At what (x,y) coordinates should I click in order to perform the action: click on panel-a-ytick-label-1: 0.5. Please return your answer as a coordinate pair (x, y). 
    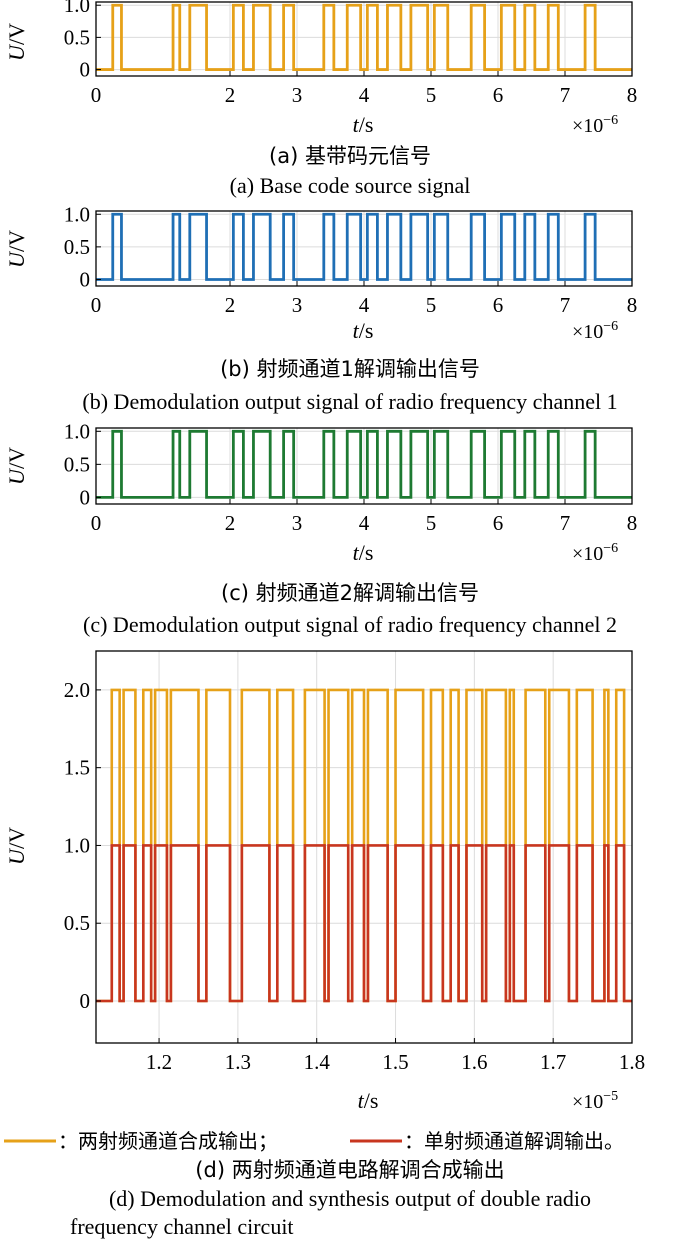
    Looking at the image, I should click on (77, 37).